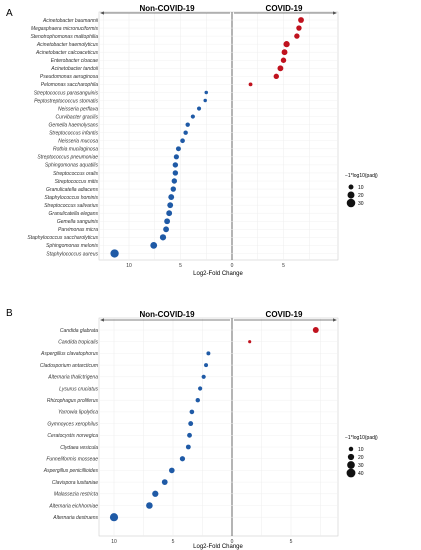  I want to click on a-x-tick-label: 0, so click(232, 266).